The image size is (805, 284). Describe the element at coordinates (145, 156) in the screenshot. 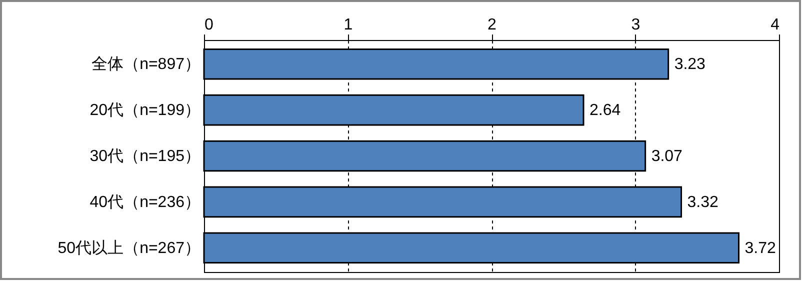

I see `y-tick-label: 30代（n=195）` at that location.